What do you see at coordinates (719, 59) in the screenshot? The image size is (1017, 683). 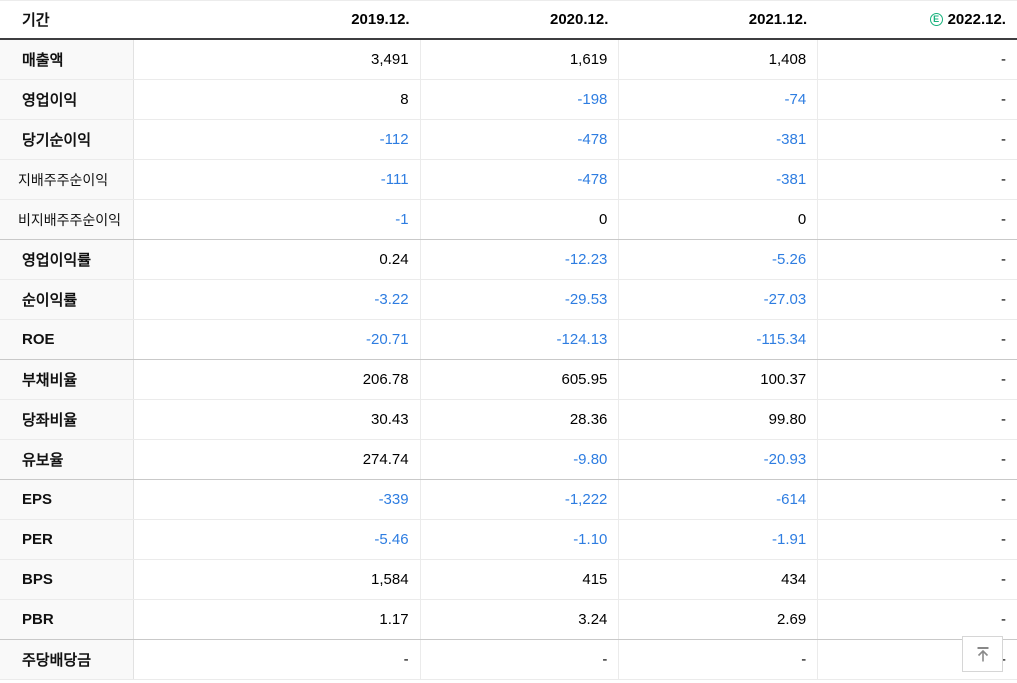 I see `value-cell: 1,408` at bounding box center [719, 59].